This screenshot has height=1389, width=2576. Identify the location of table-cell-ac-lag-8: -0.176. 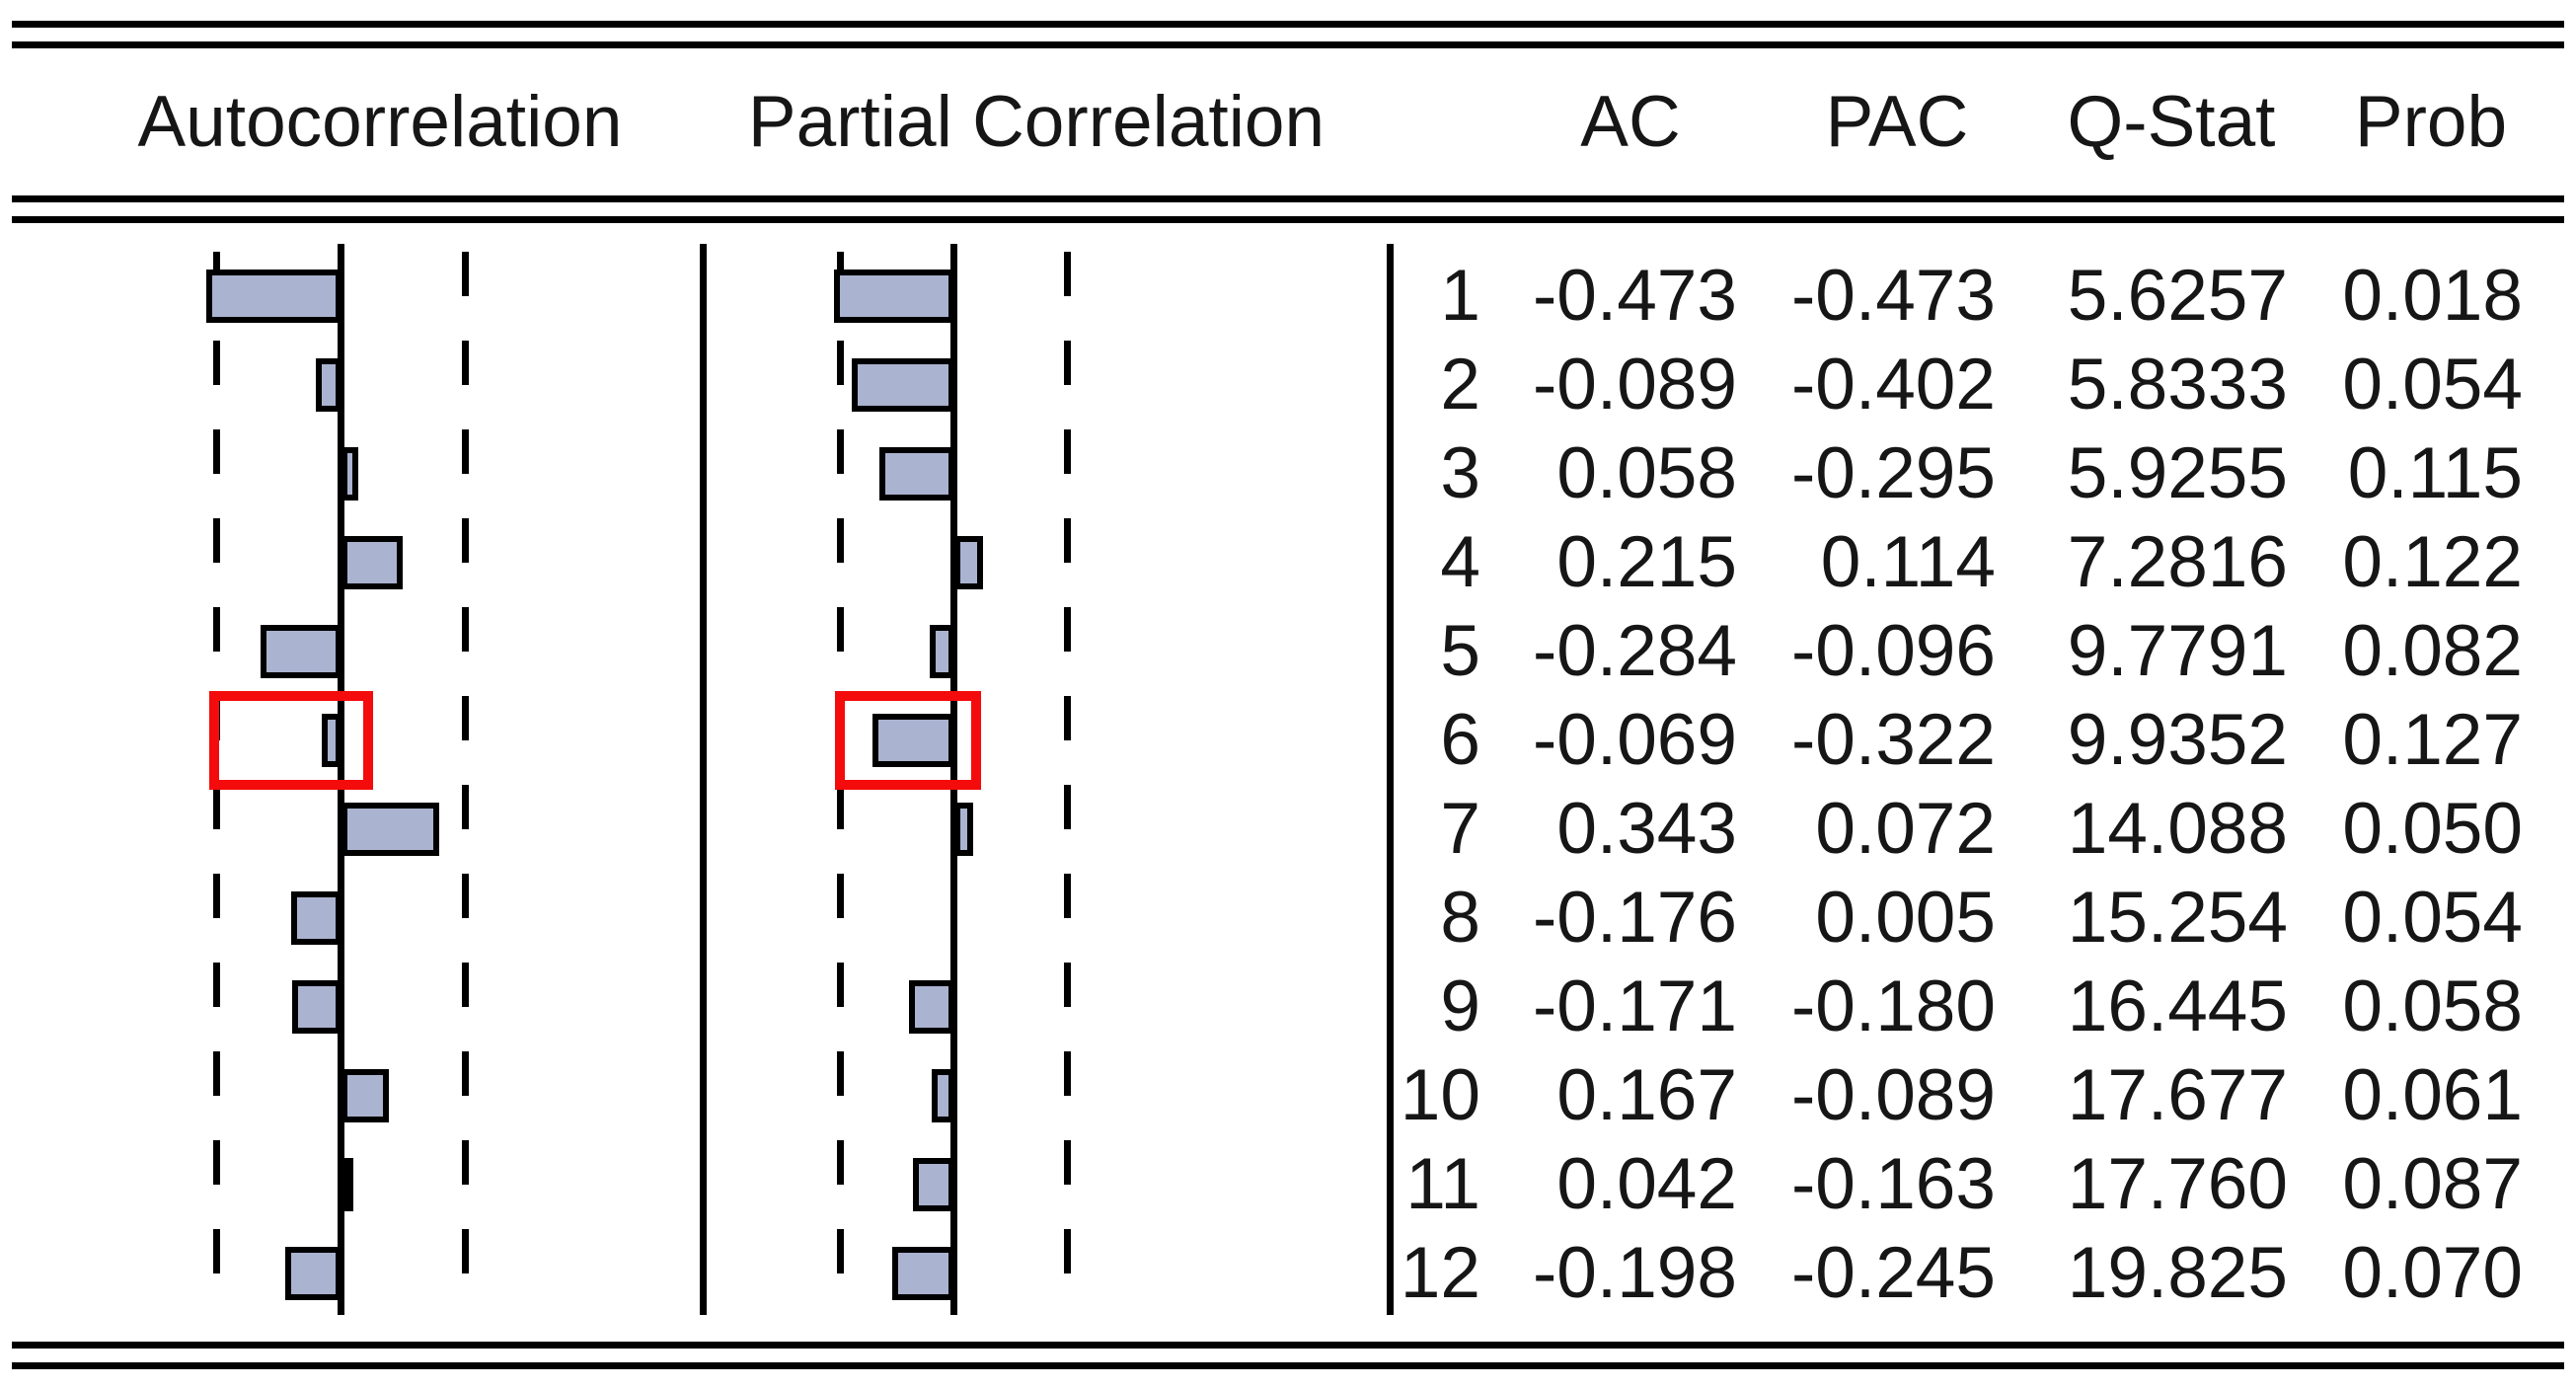
(1635, 918).